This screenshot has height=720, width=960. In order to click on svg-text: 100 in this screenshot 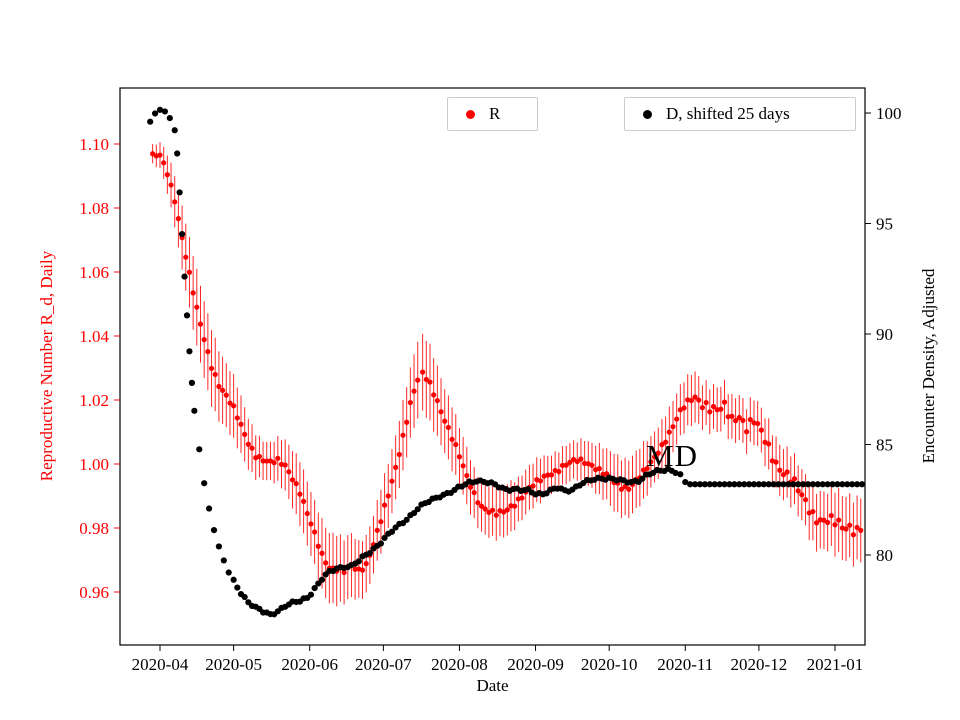, I will do `click(889, 113)`.